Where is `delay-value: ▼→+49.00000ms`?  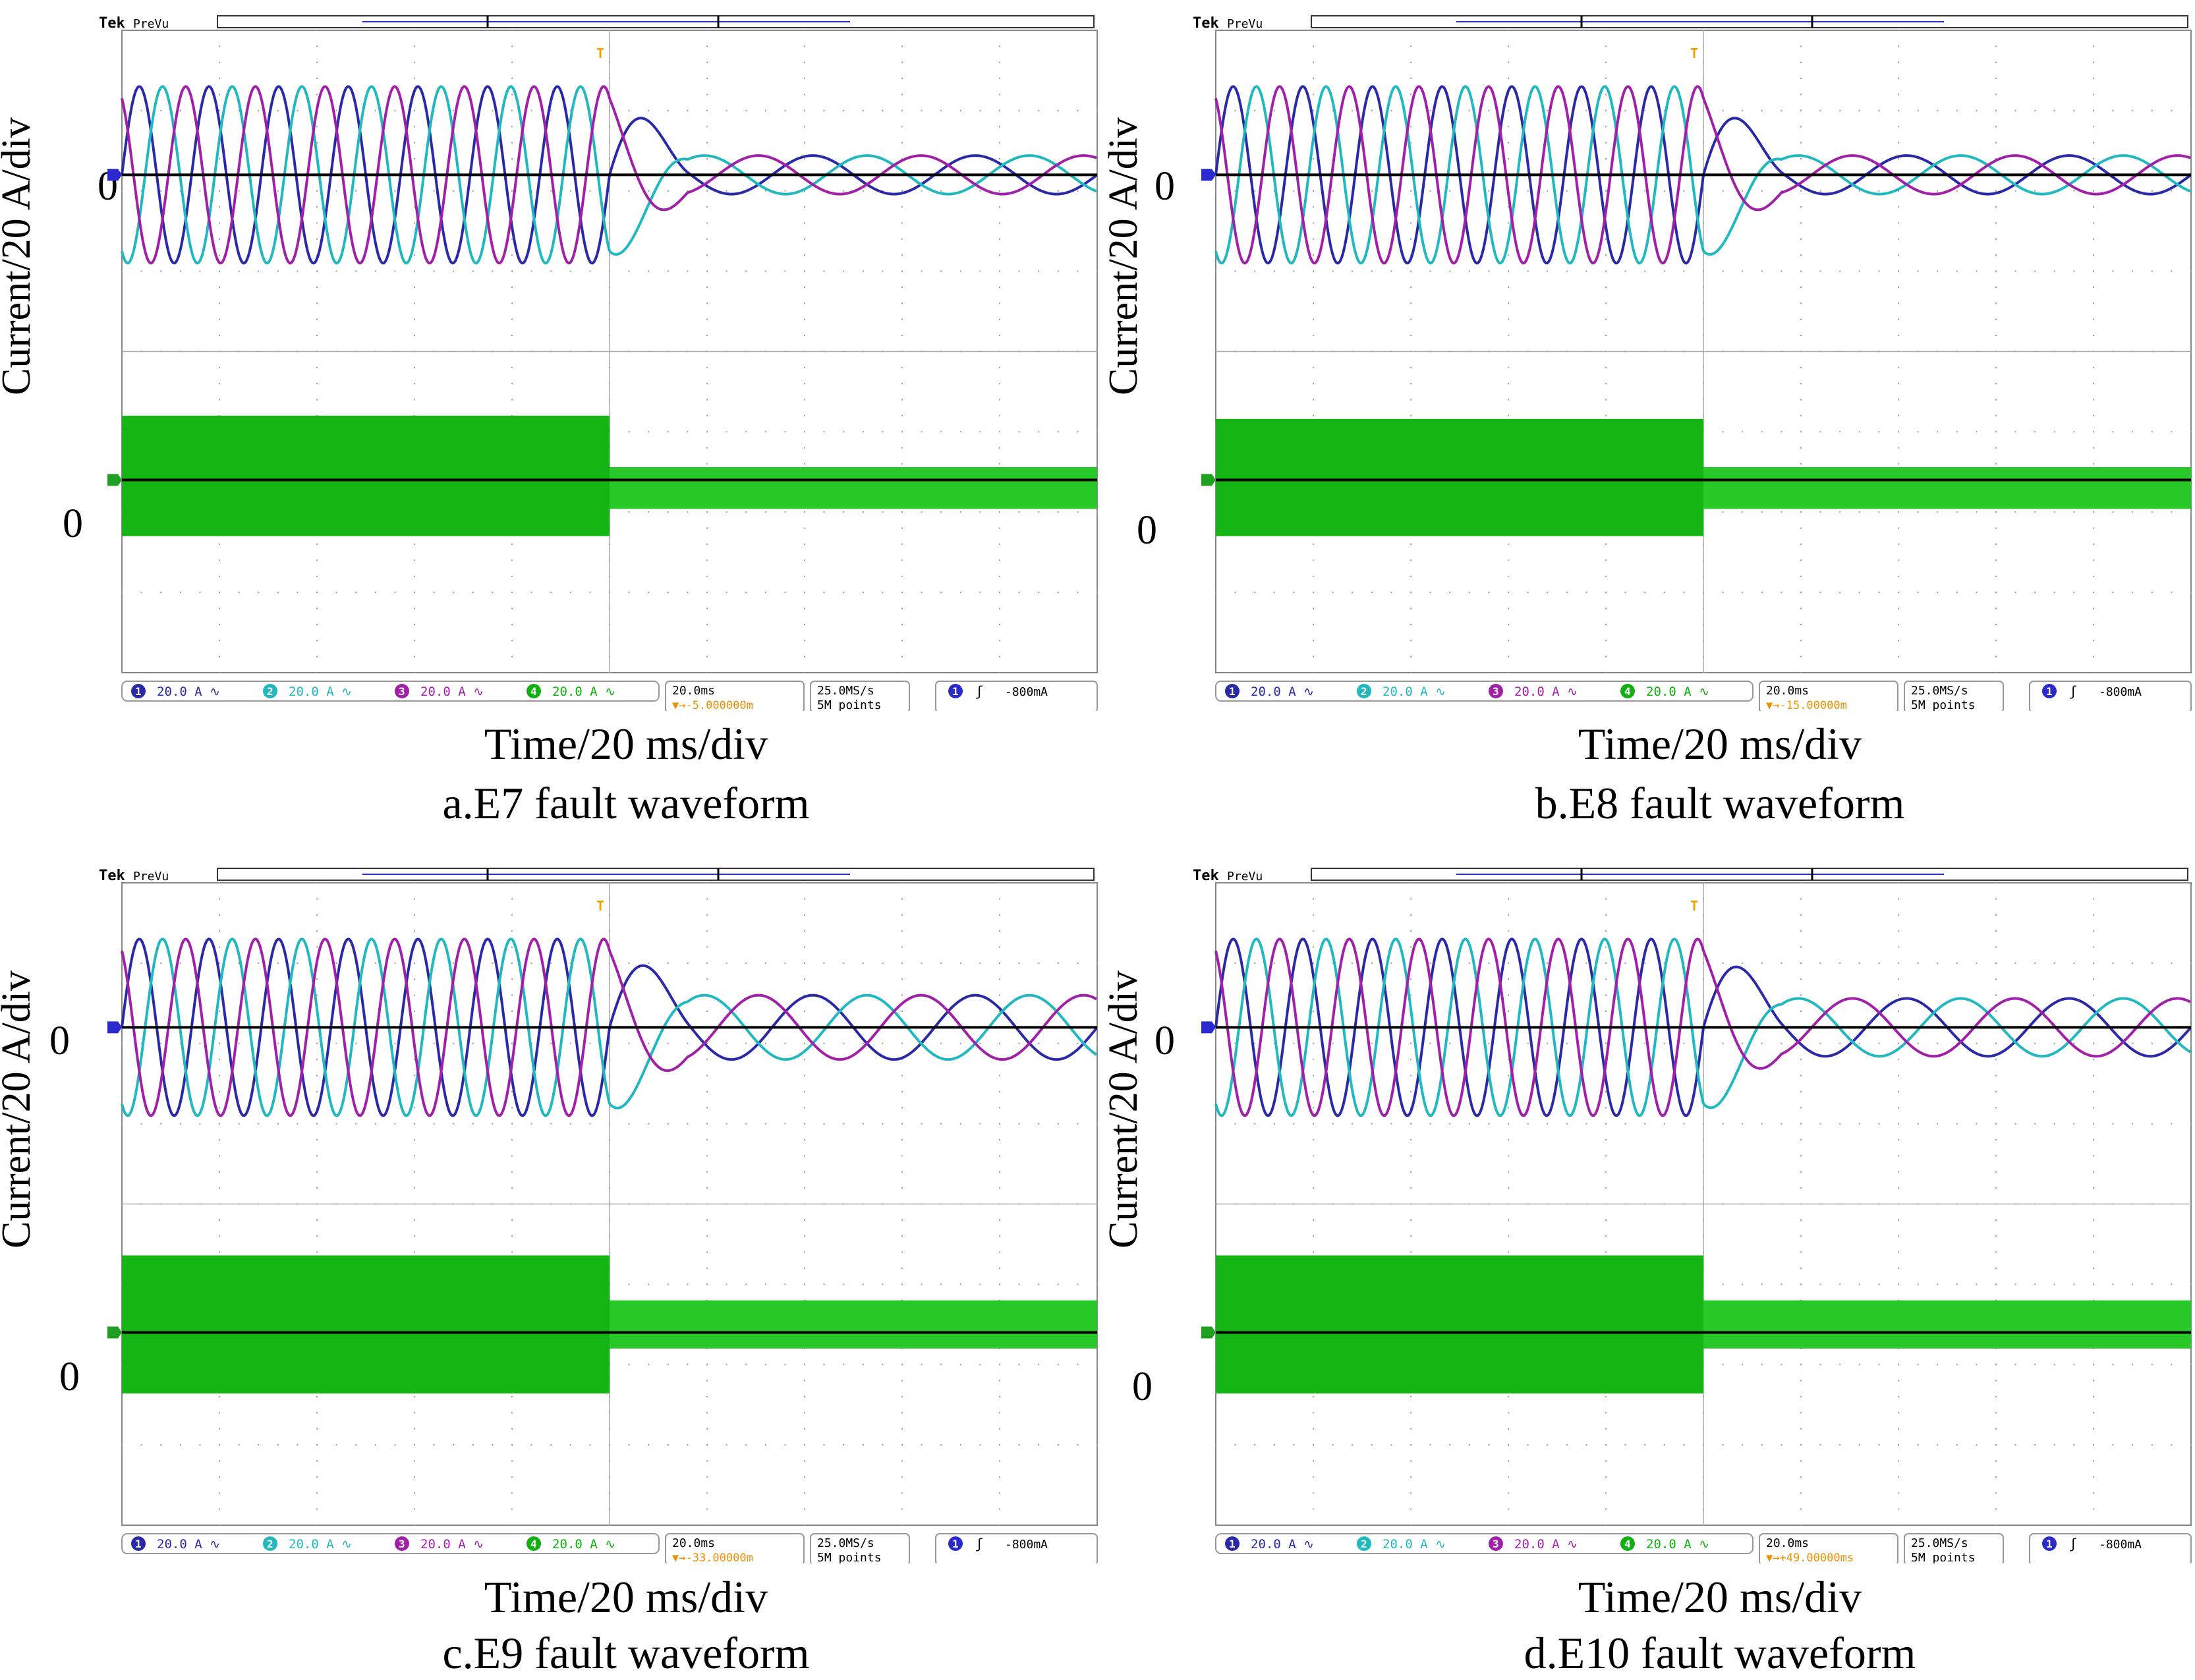
delay-value: ▼→+49.00000ms is located at coordinates (1810, 1557).